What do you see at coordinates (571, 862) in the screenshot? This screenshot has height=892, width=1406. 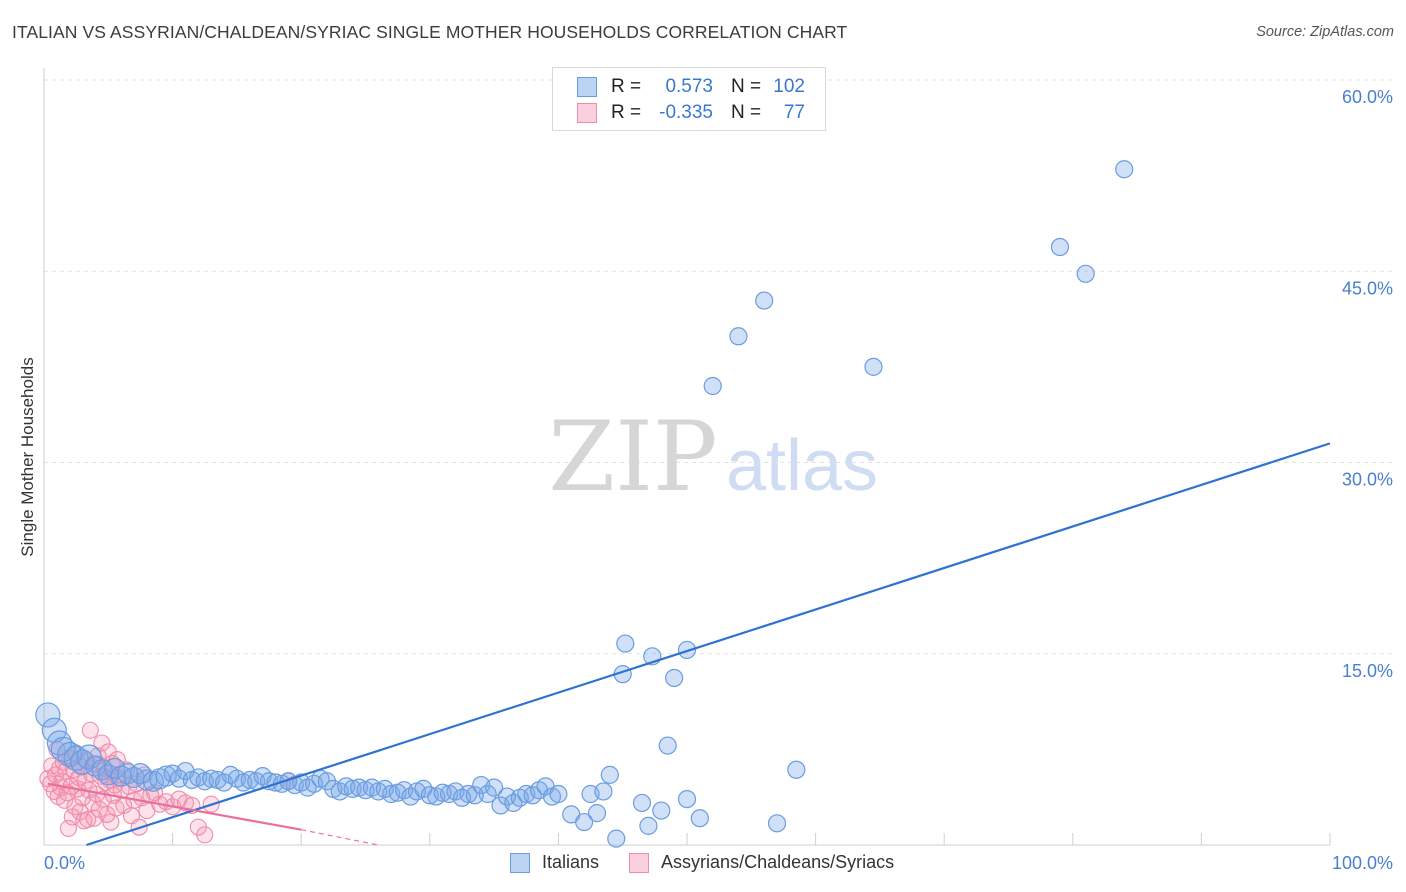 I see `series-legend-label-italians: Italians` at bounding box center [571, 862].